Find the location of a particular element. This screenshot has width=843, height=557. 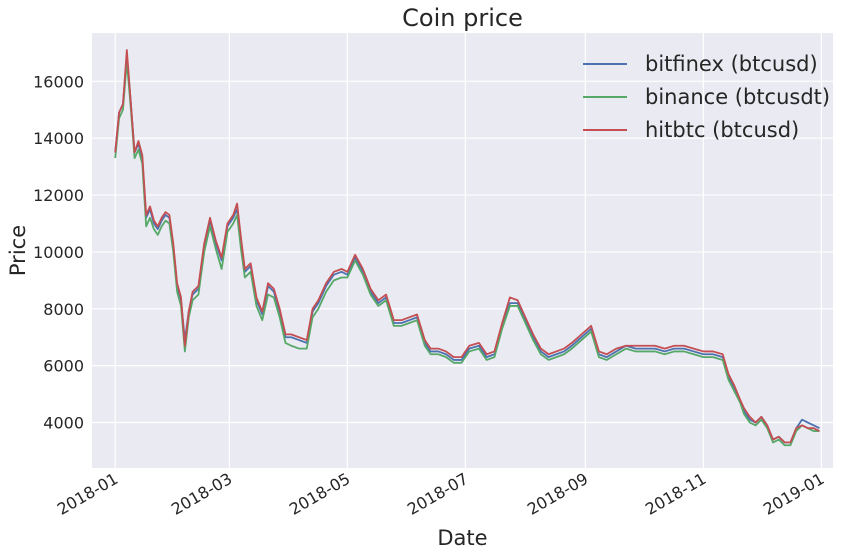

legend-label: binance (btcusdt) is located at coordinates (737, 97).